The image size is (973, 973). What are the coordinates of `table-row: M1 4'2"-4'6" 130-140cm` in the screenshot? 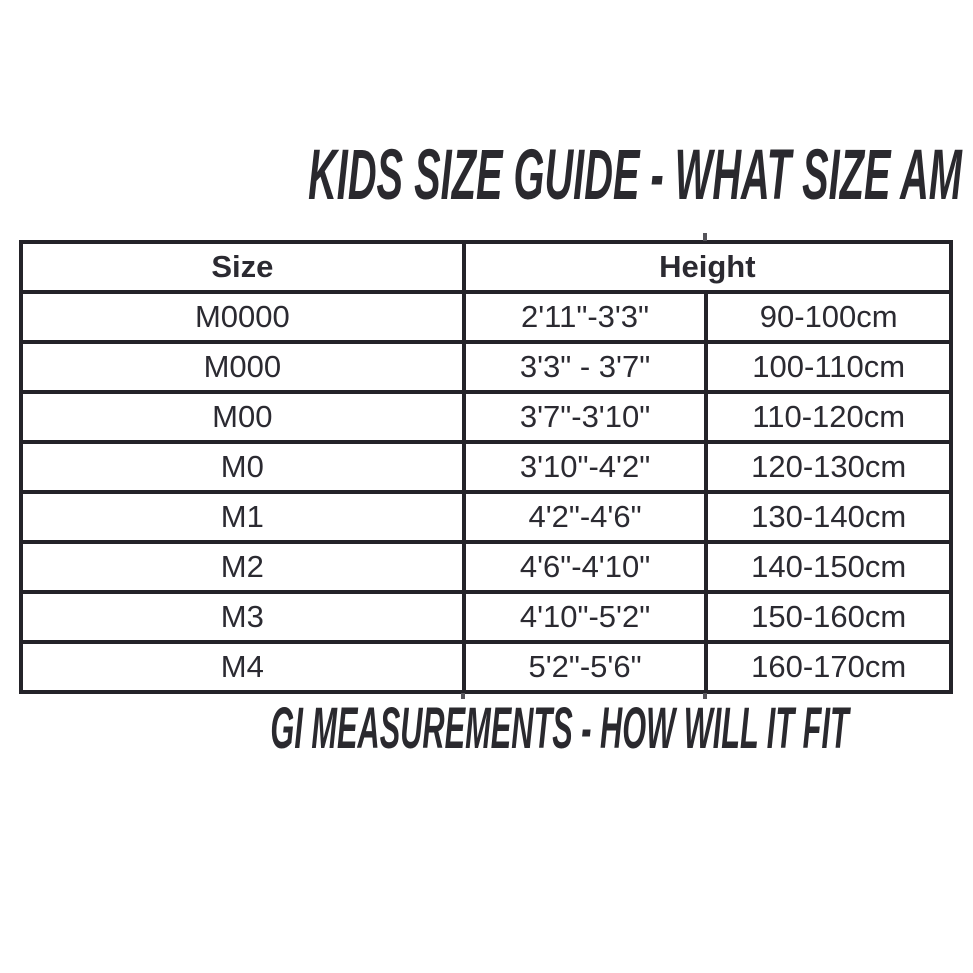 It's located at (486, 517).